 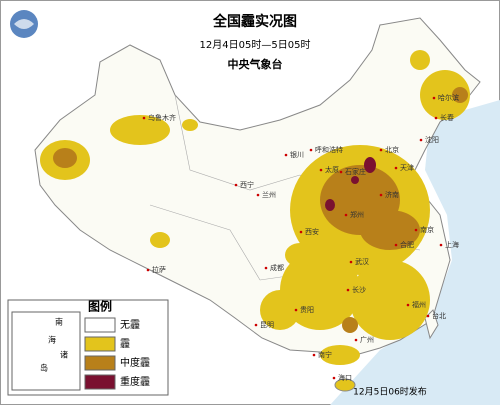 What do you see at coordinates (427, 229) in the screenshot?
I see `city-label: 南京` at bounding box center [427, 229].